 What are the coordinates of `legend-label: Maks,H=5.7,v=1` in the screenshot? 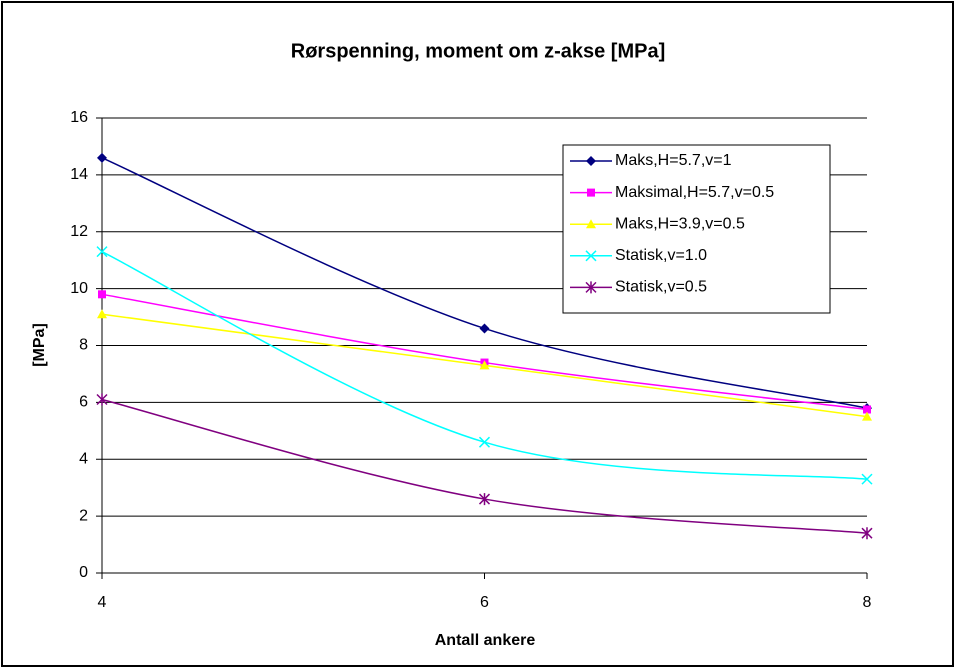 It's located at (673, 160).